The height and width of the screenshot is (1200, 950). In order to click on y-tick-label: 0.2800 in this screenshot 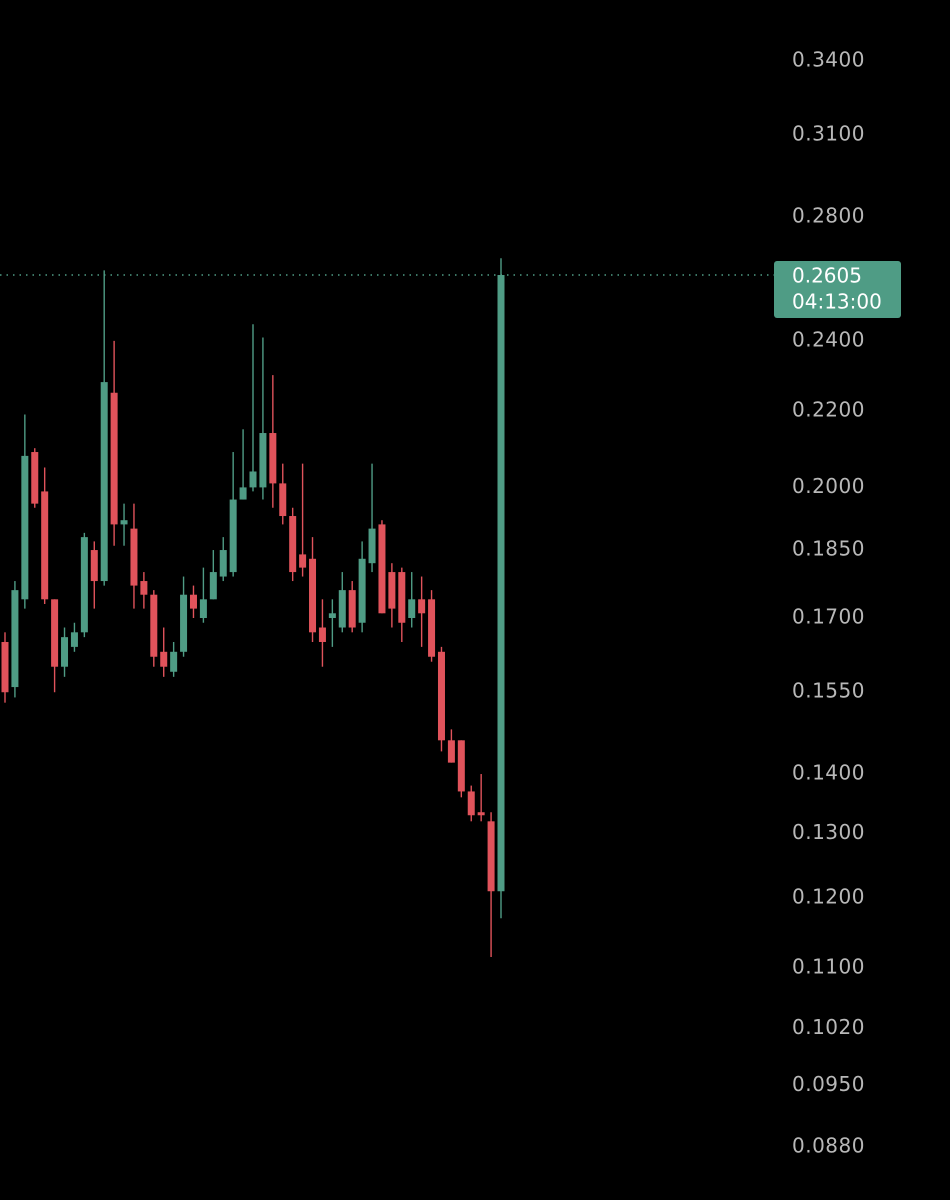, I will do `click(828, 216)`.